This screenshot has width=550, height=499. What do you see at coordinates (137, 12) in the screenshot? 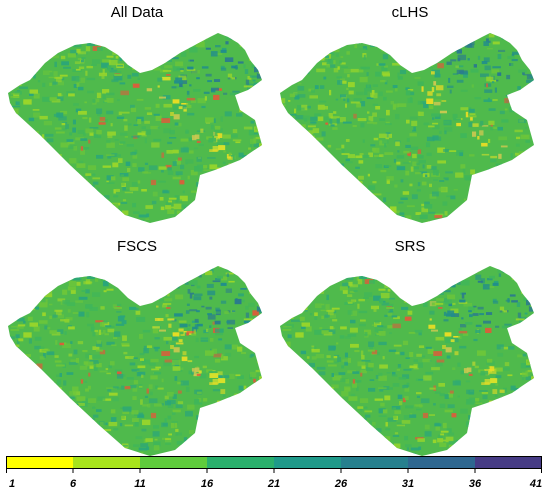
I see `panel-title-all-data: All Data` at bounding box center [137, 12].